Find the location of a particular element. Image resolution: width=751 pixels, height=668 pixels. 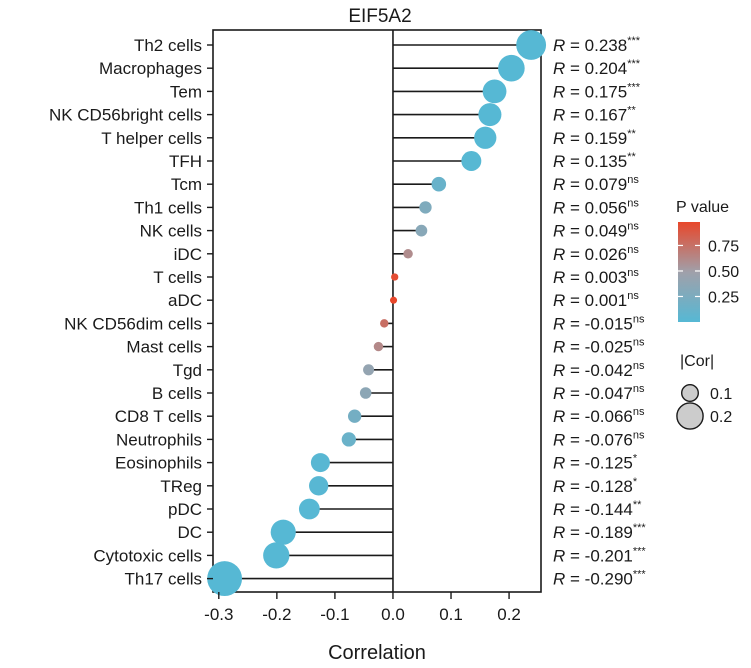

category-label-3: NK CD56bright cells is located at coordinates (125, 115).